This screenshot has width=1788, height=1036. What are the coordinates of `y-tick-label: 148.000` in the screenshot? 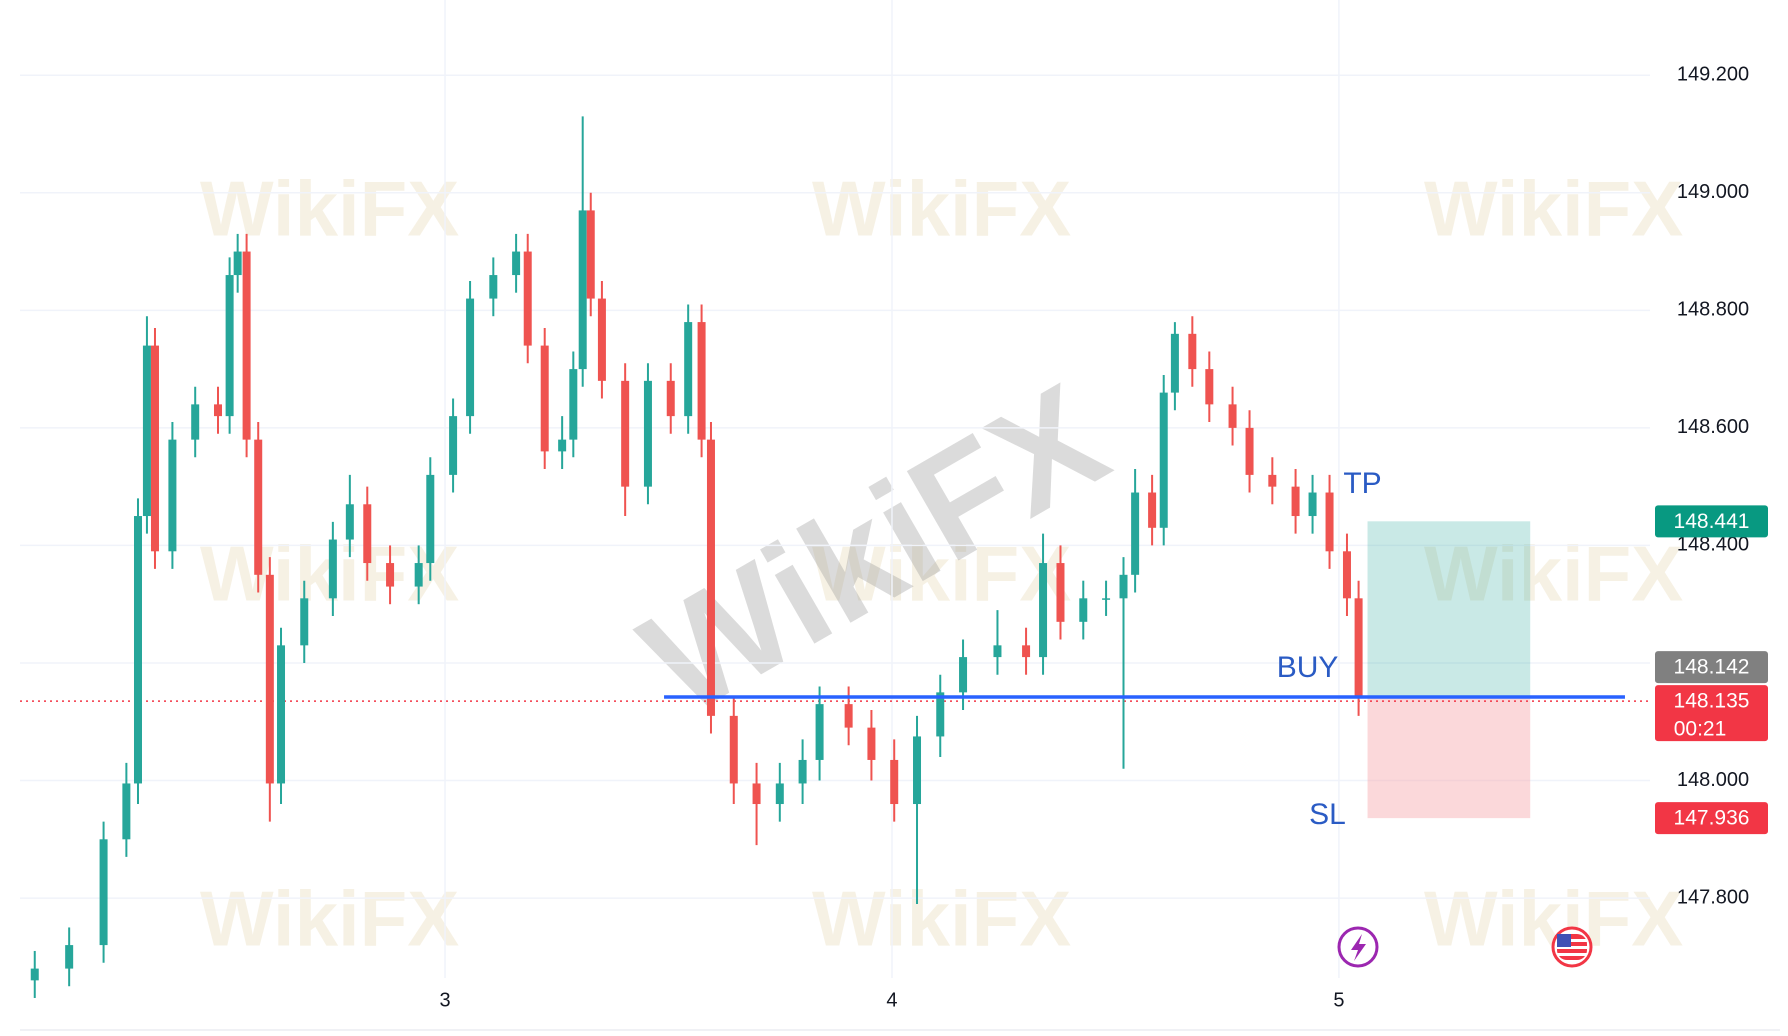 It's located at (1713, 780).